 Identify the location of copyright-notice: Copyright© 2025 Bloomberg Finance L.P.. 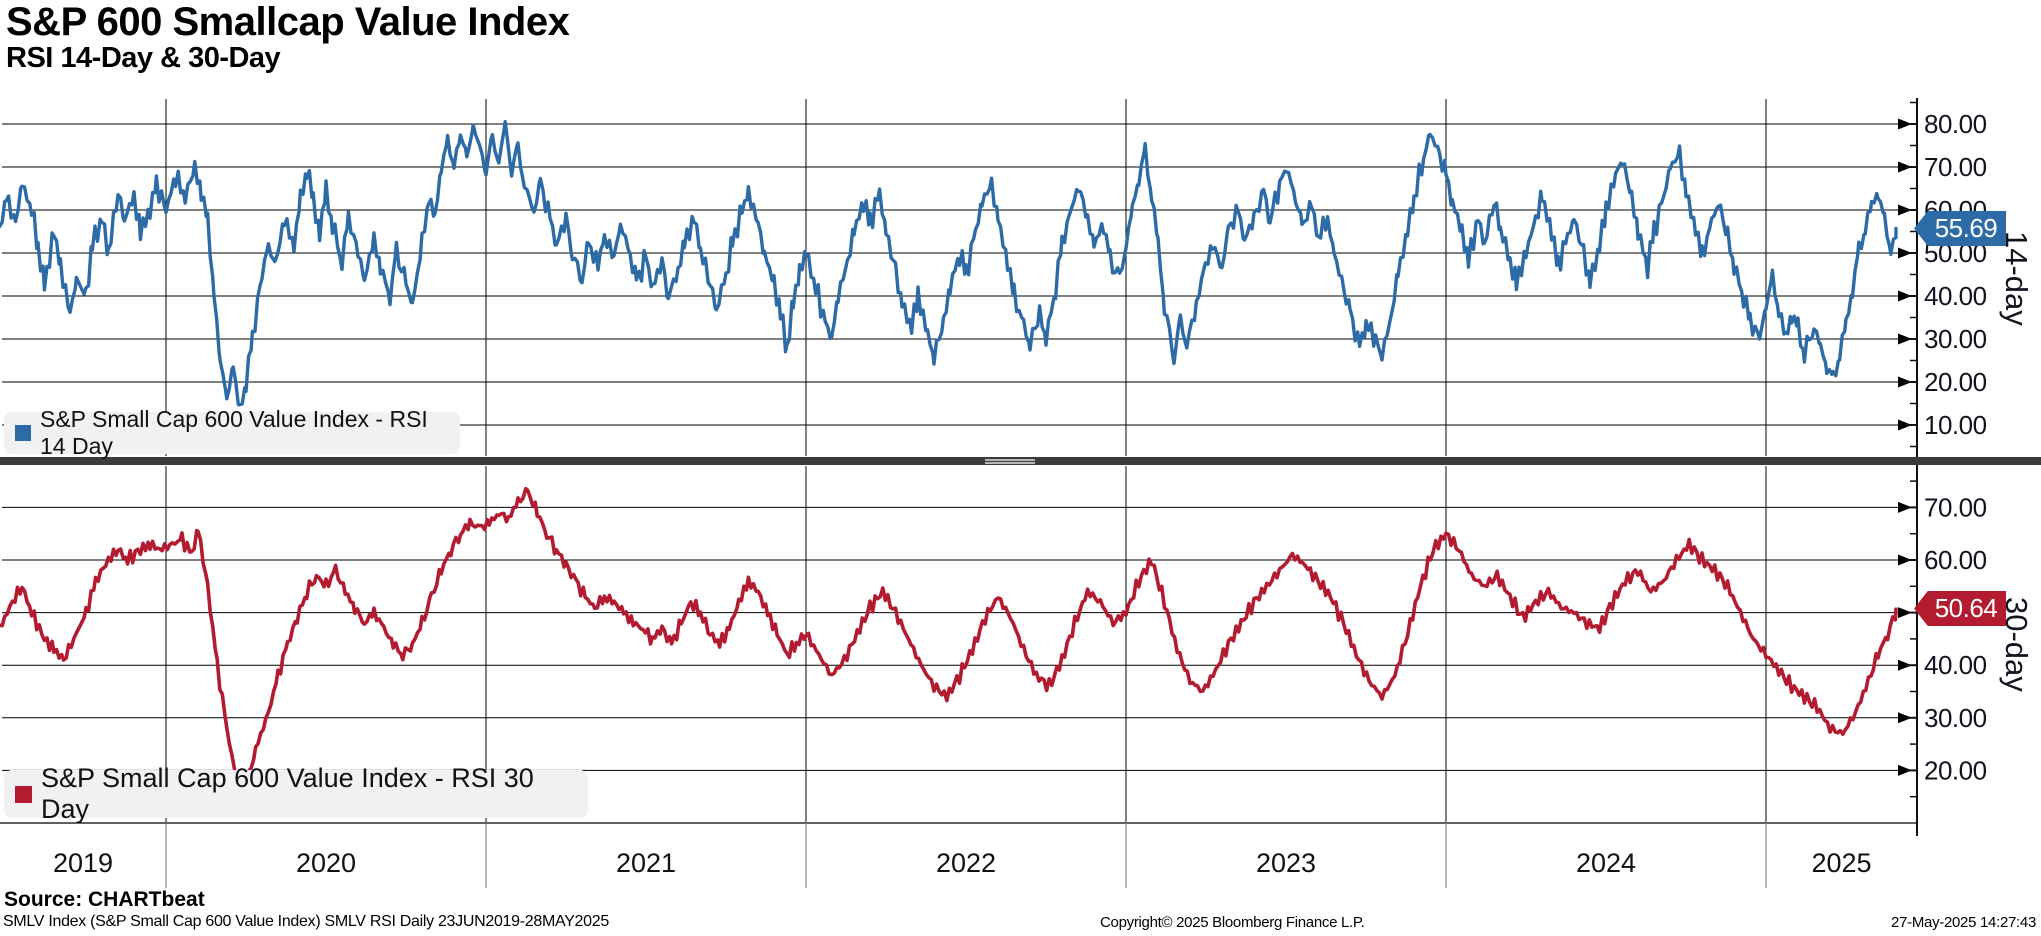
(1232, 922).